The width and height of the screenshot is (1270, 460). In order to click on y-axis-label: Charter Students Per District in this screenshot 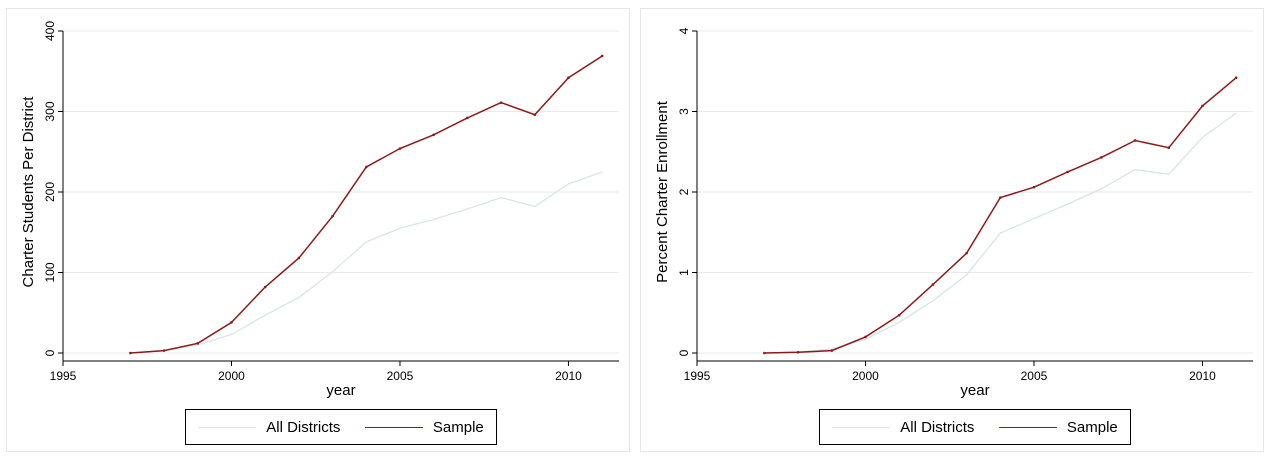, I will do `click(28, 192)`.